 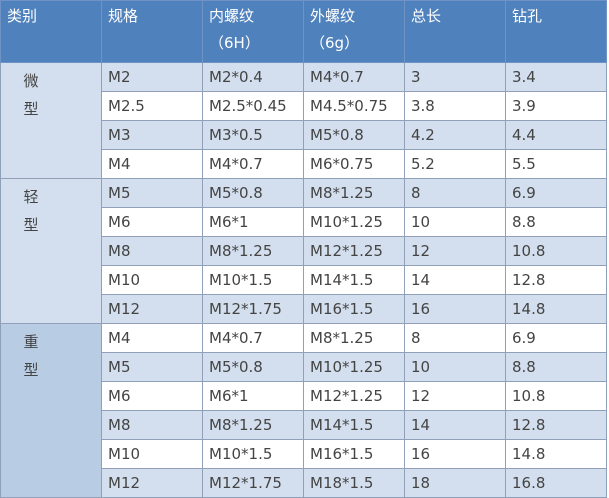 I want to click on table-cell: M3*0.5, so click(x=253, y=135).